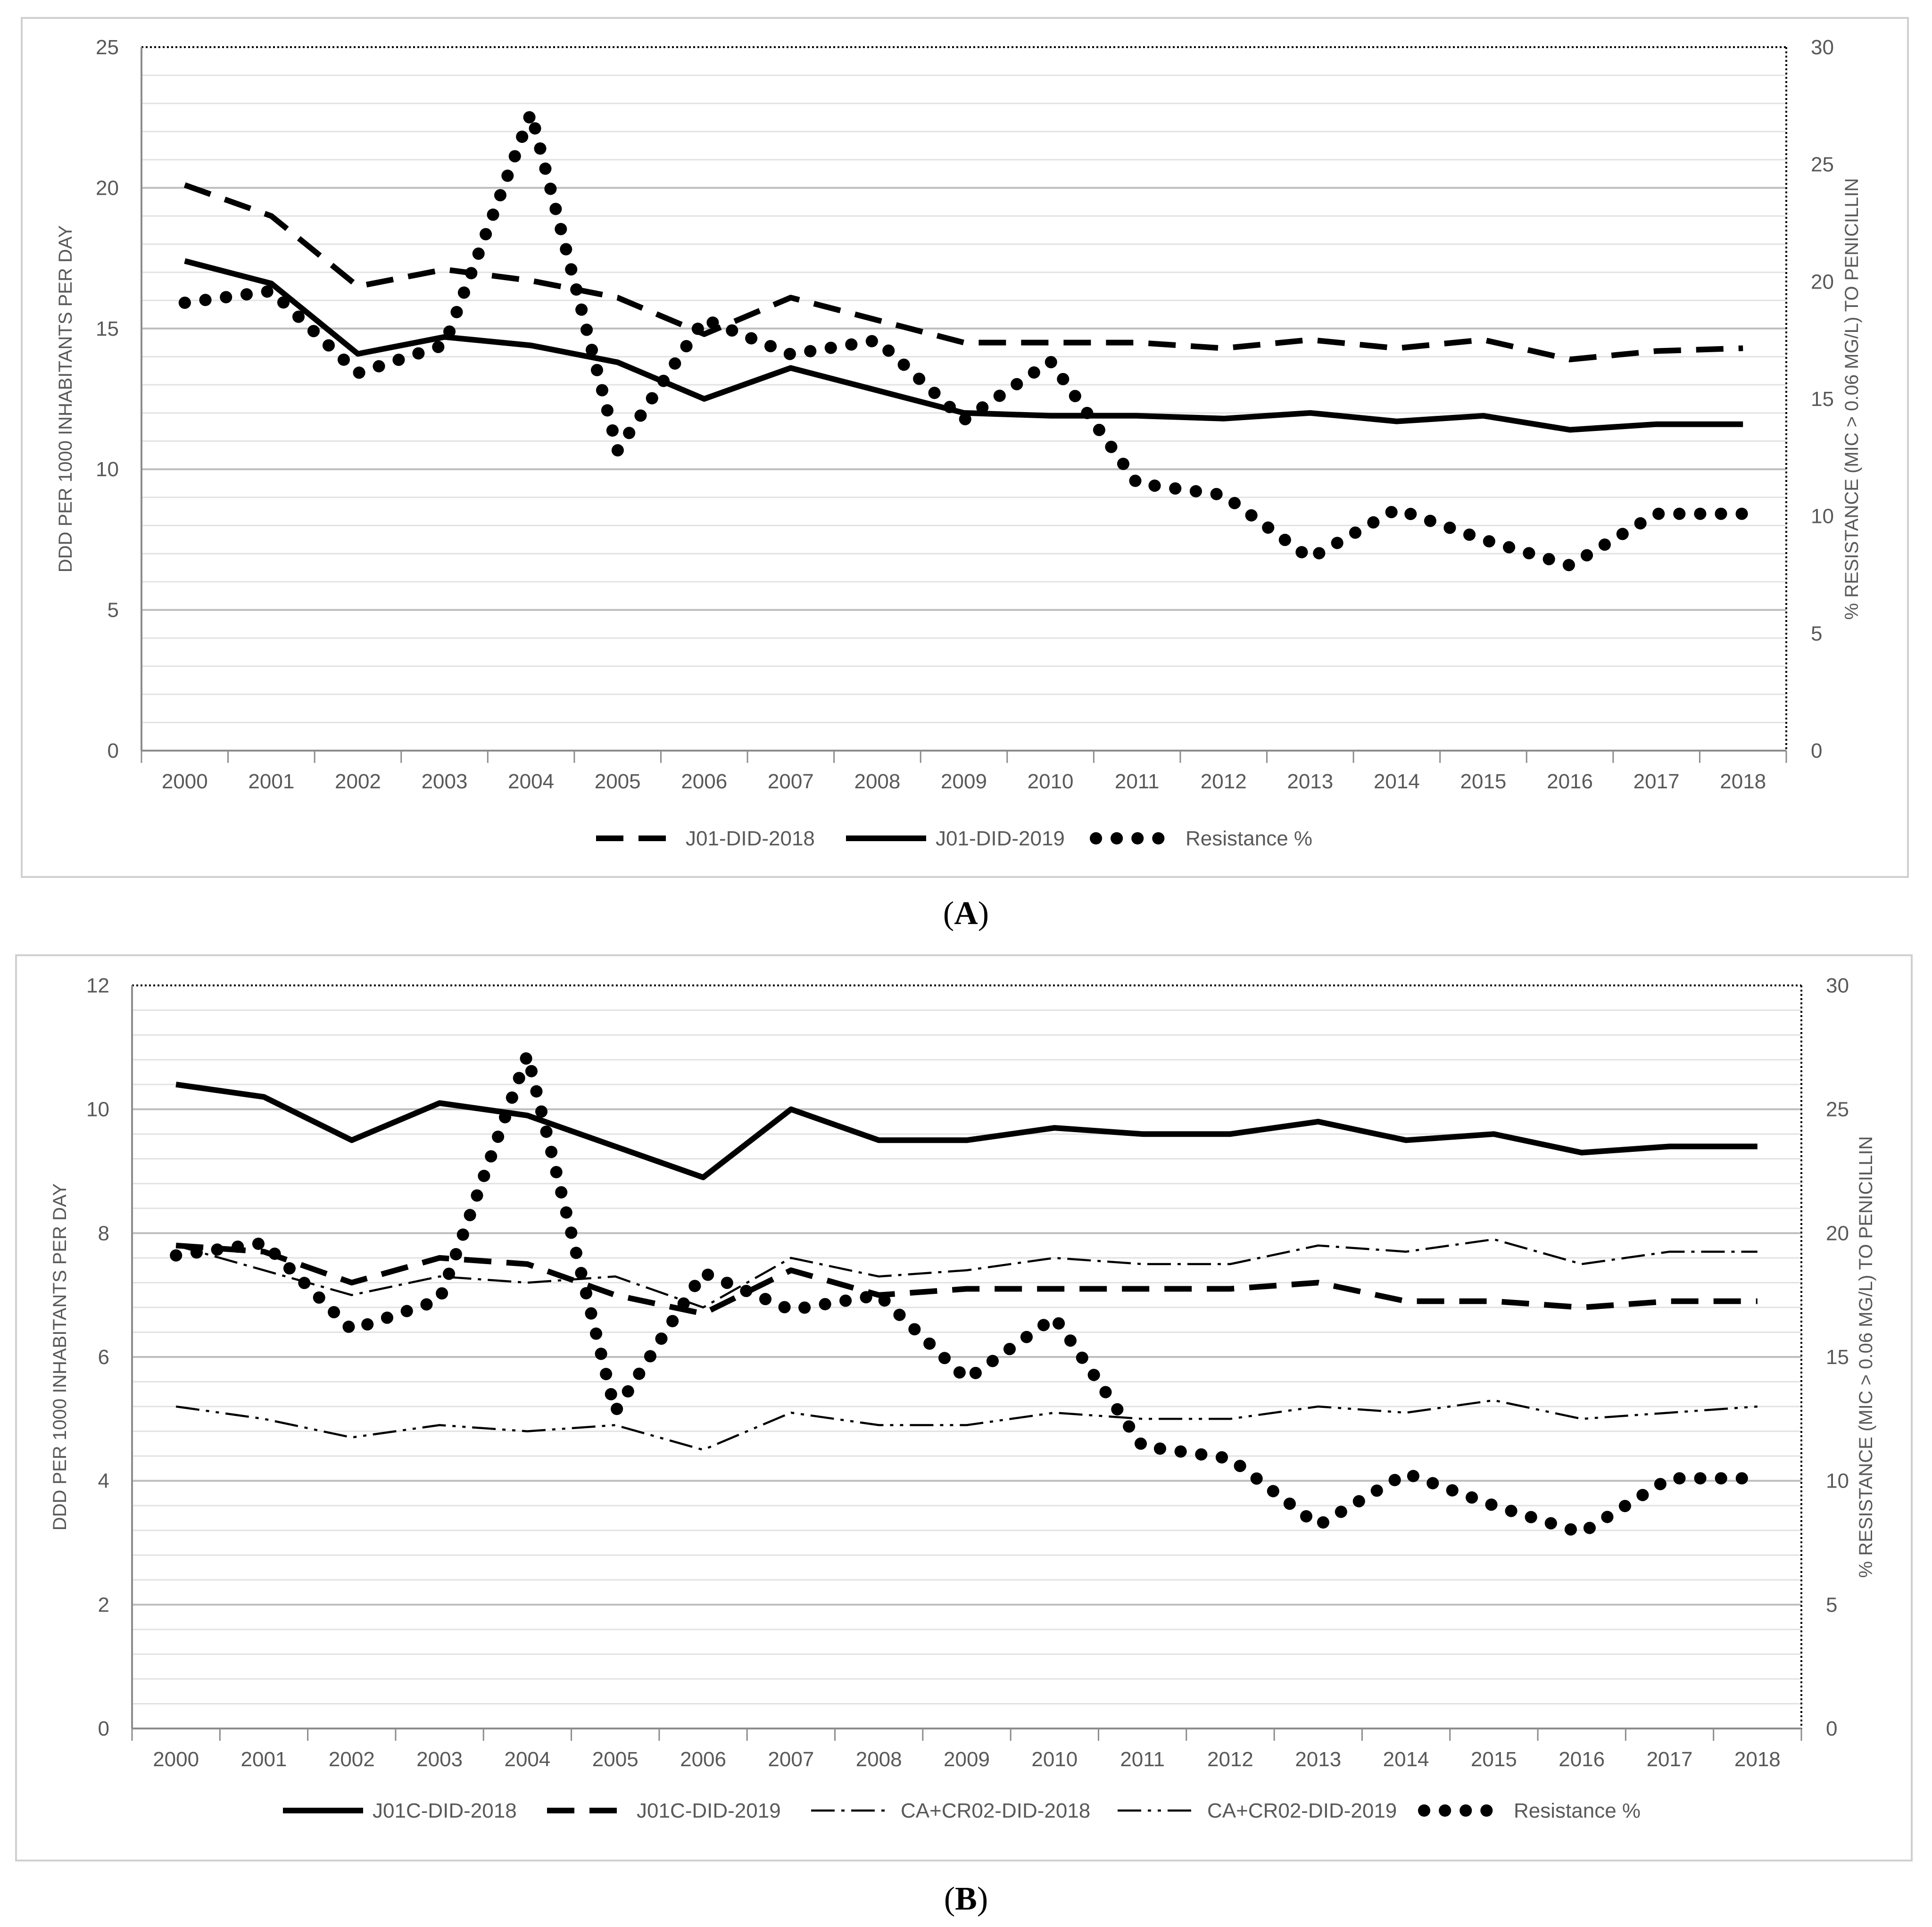  What do you see at coordinates (527, 1759) in the screenshot?
I see `x-tick-label: 2004` at bounding box center [527, 1759].